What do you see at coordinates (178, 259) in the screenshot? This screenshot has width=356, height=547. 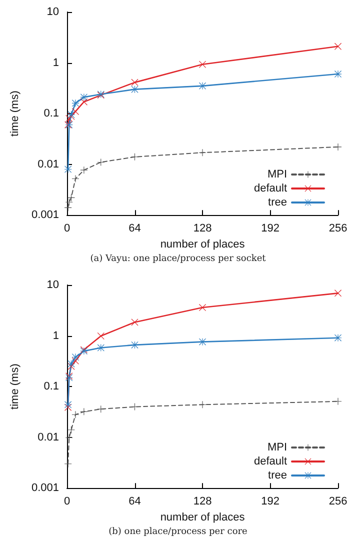 I see `text: (a) Vayu: one place/process per socket` at bounding box center [178, 259].